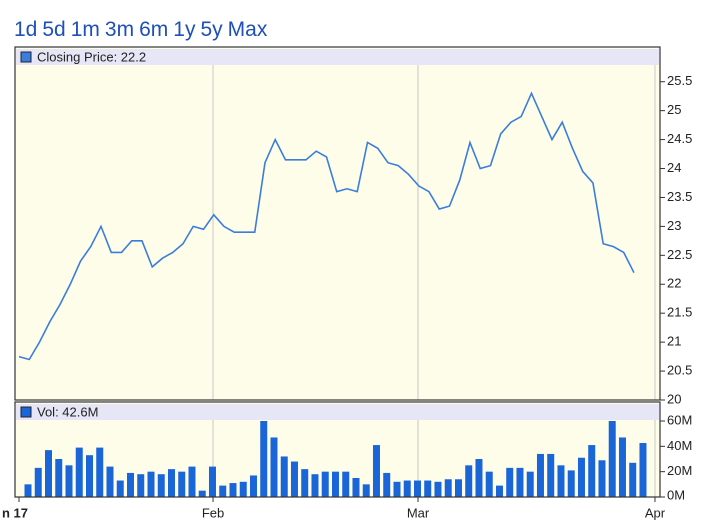 The image size is (704, 527). I want to click on range-button: 5y, so click(211, 29).